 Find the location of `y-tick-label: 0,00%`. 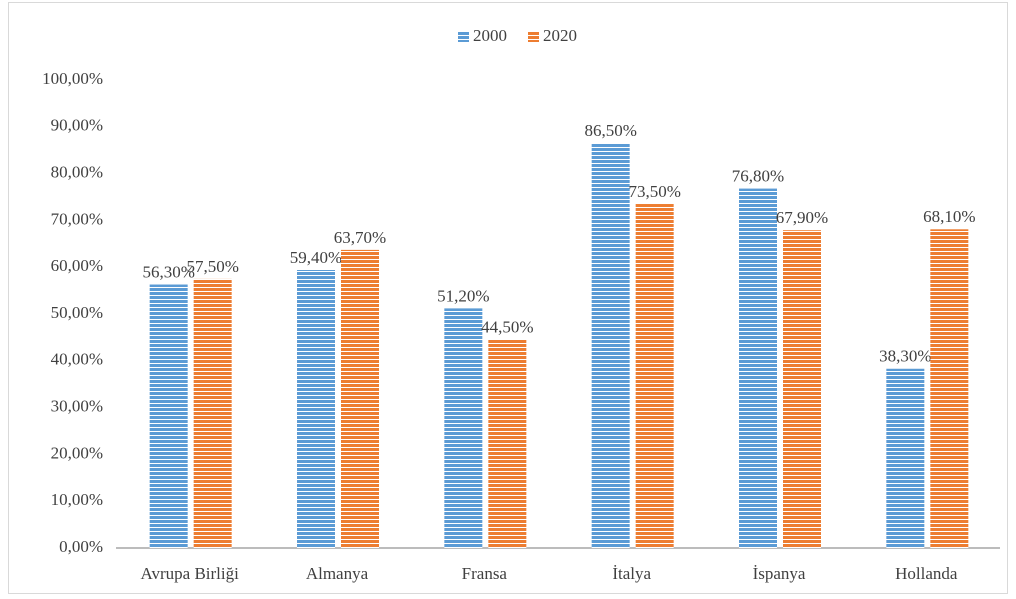

y-tick-label: 0,00% is located at coordinates (81, 546).